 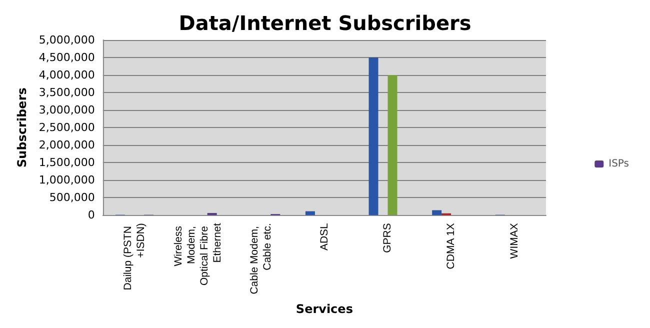 What do you see at coordinates (135, 256) in the screenshot?
I see `x-tick-label: Dailup (PSTN +ISDN)` at bounding box center [135, 256].